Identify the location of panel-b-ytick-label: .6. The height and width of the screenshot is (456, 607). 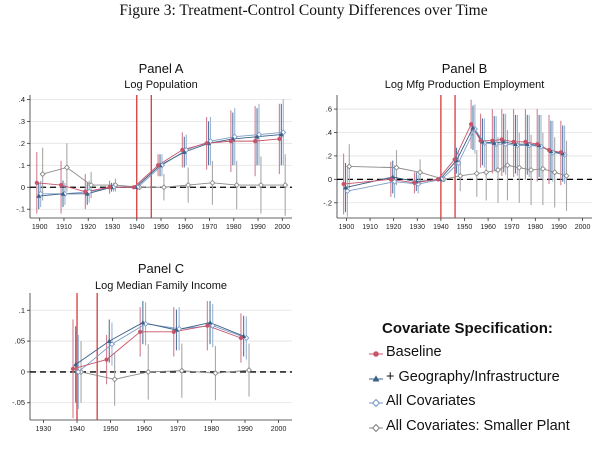
(329, 109).